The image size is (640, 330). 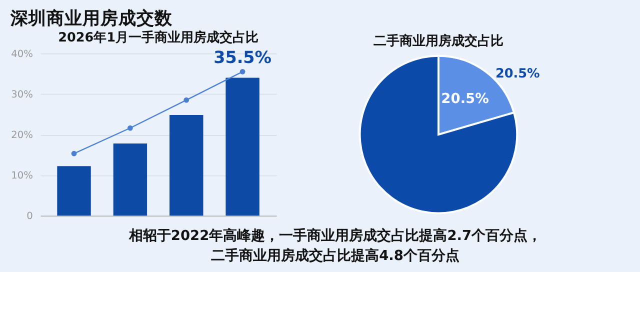 I want to click on y-tick-label: 10%, so click(x=22, y=176).